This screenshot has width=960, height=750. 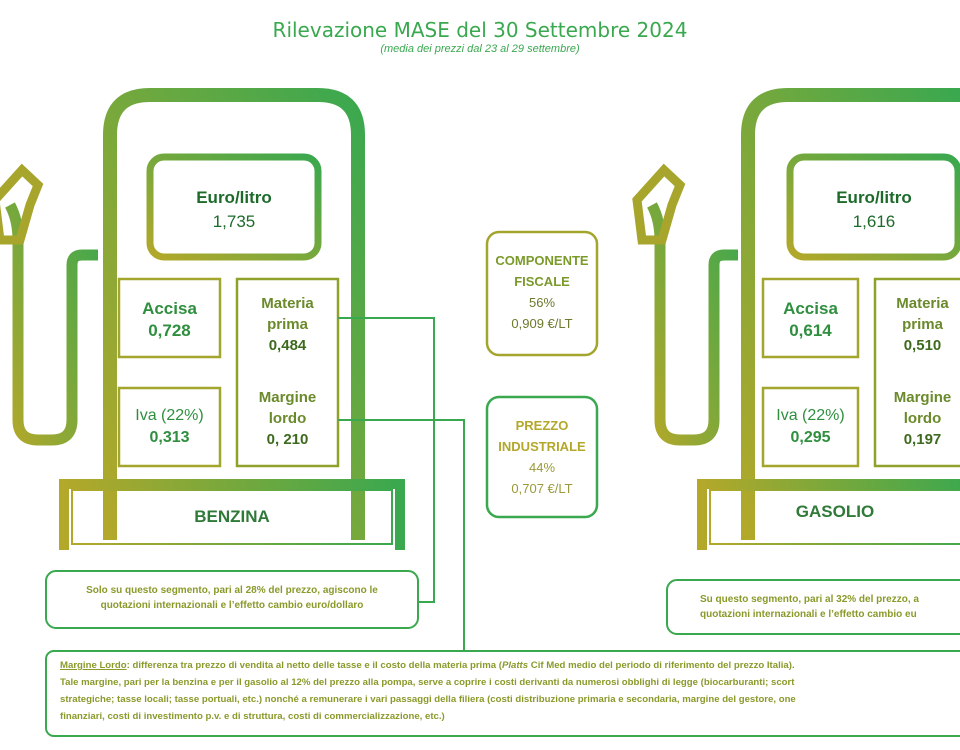 I want to click on benzina-materia-value: 0,484, so click(x=287, y=345).